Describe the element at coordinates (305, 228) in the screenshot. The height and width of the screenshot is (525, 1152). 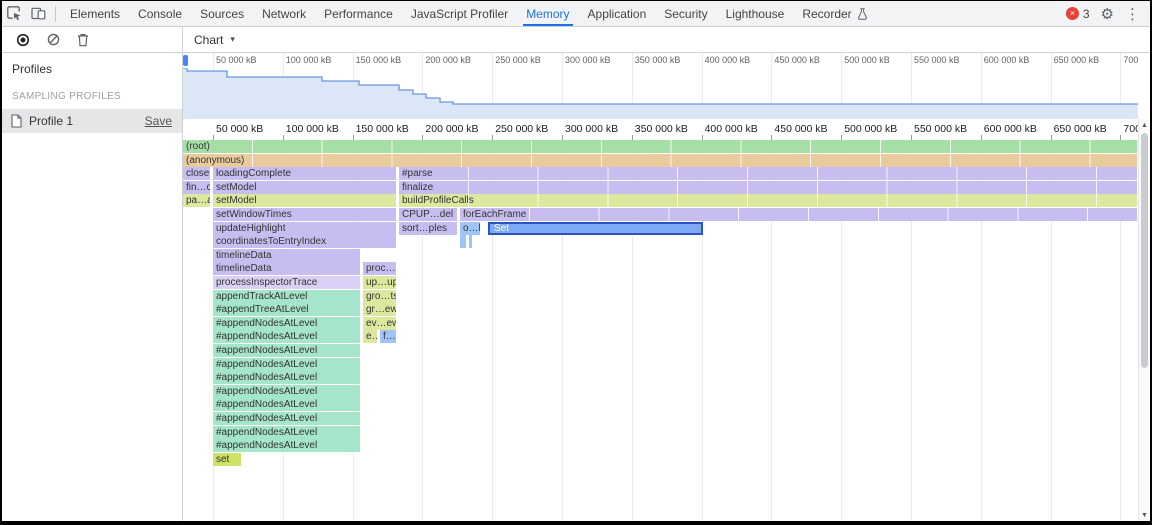
I see `flame-frame: updateHighlight` at that location.